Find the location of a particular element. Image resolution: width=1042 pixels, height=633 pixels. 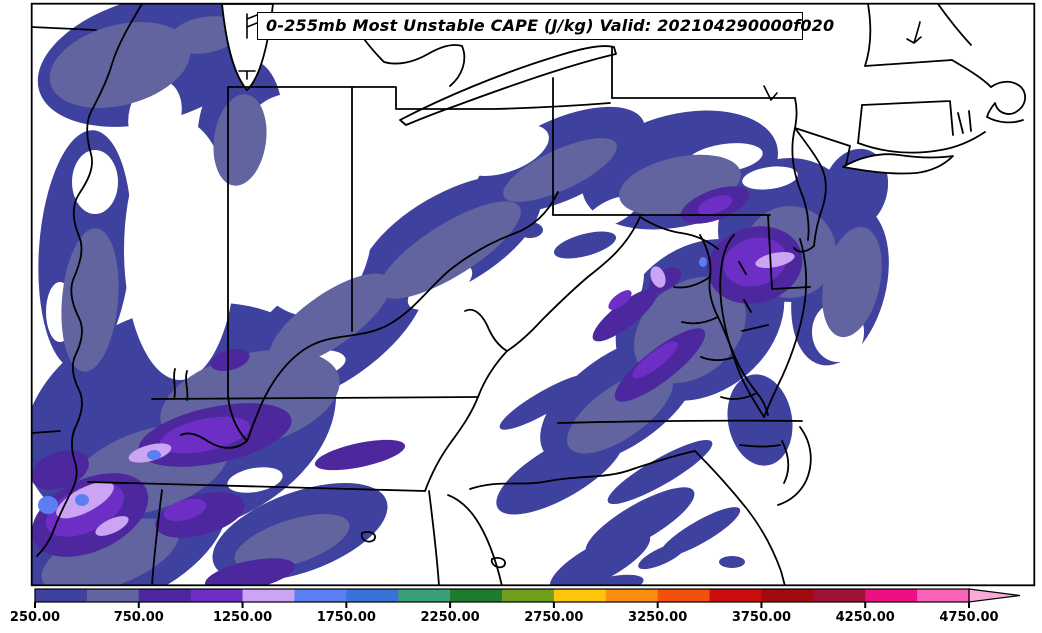

colorbar-tick-label: 4250.00 is located at coordinates (865, 617).